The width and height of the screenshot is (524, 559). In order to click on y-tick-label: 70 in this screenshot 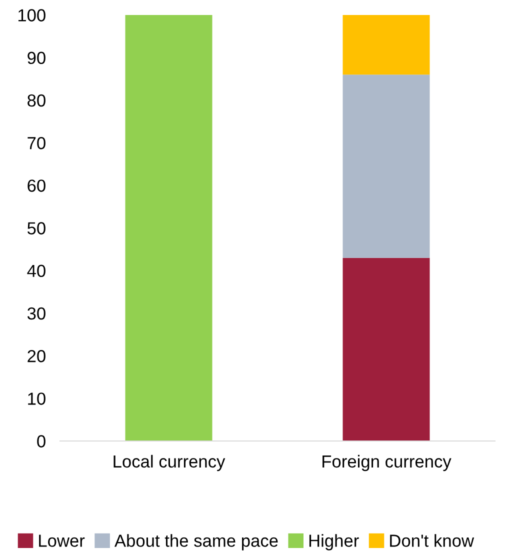, I will do `click(37, 143)`.